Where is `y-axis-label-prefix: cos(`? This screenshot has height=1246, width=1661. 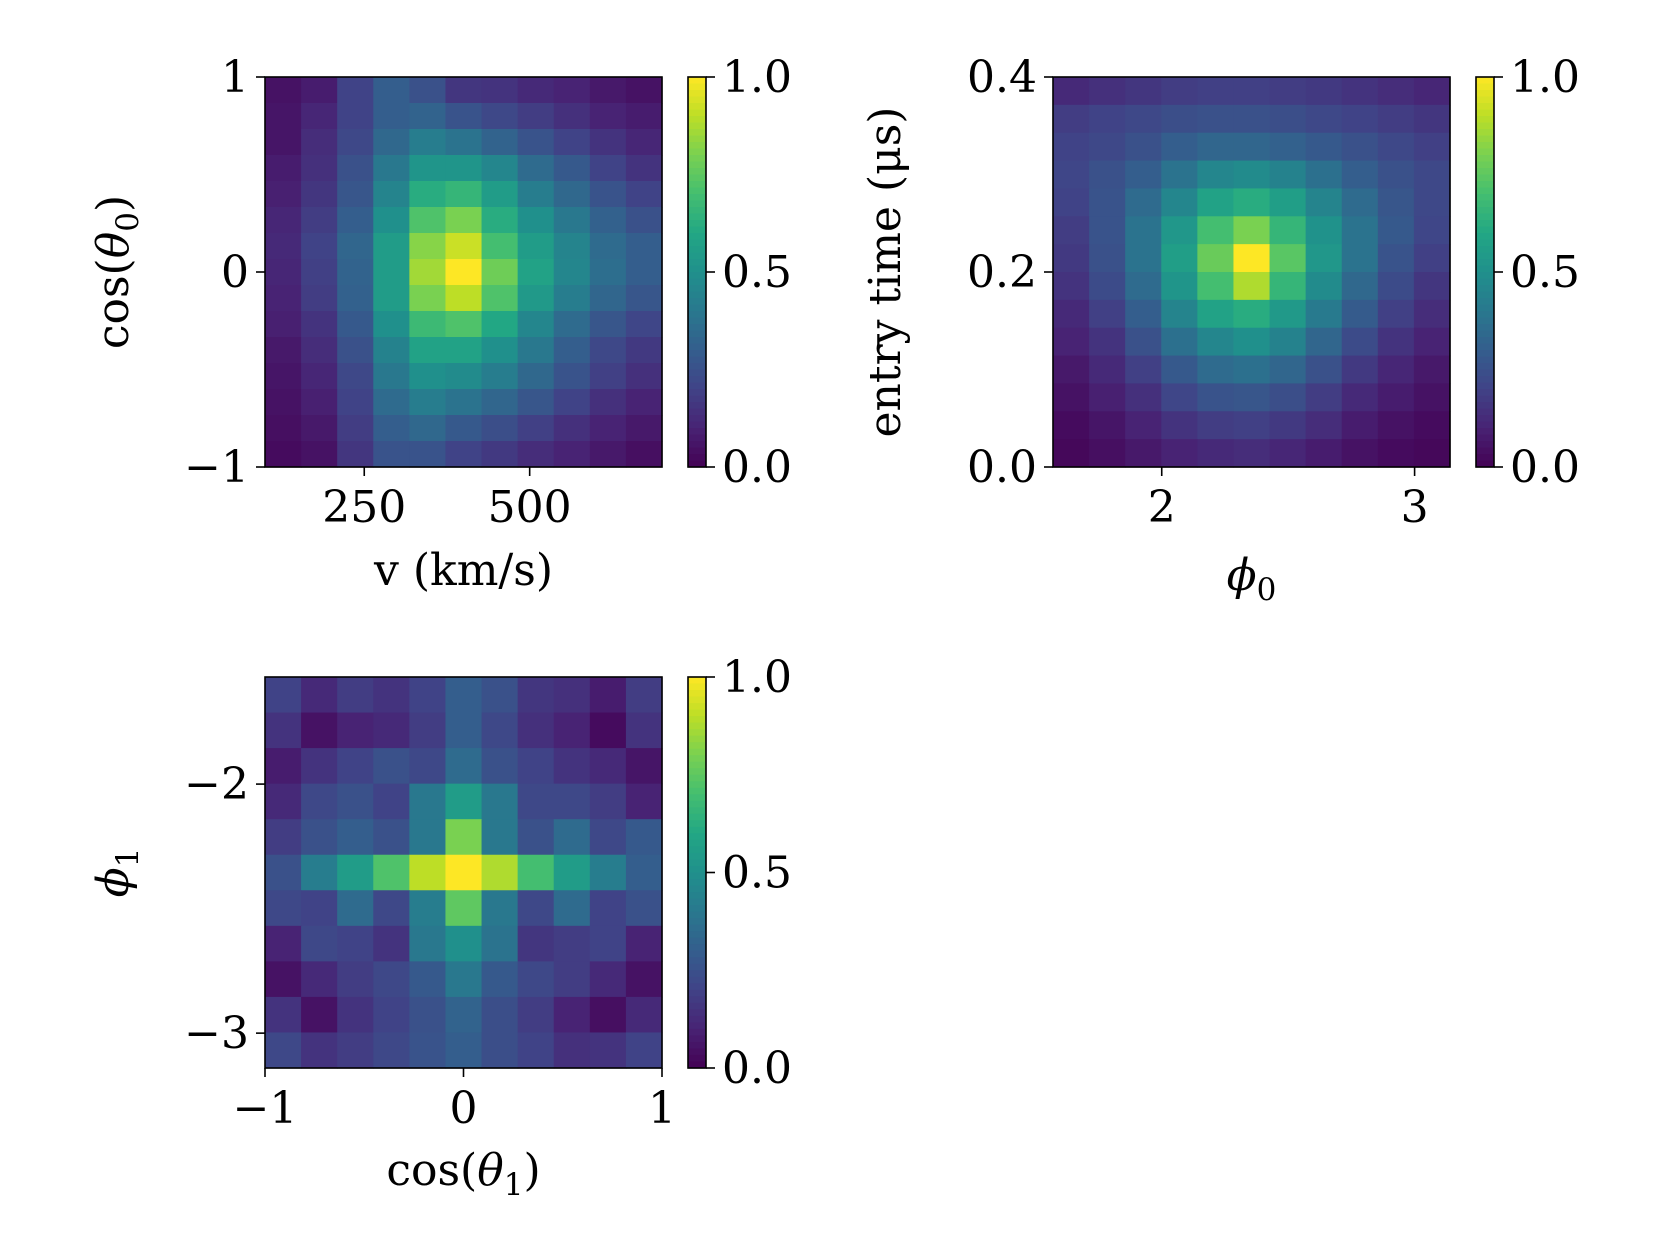
y-axis-label-prefix: cos( is located at coordinates (113, 303).